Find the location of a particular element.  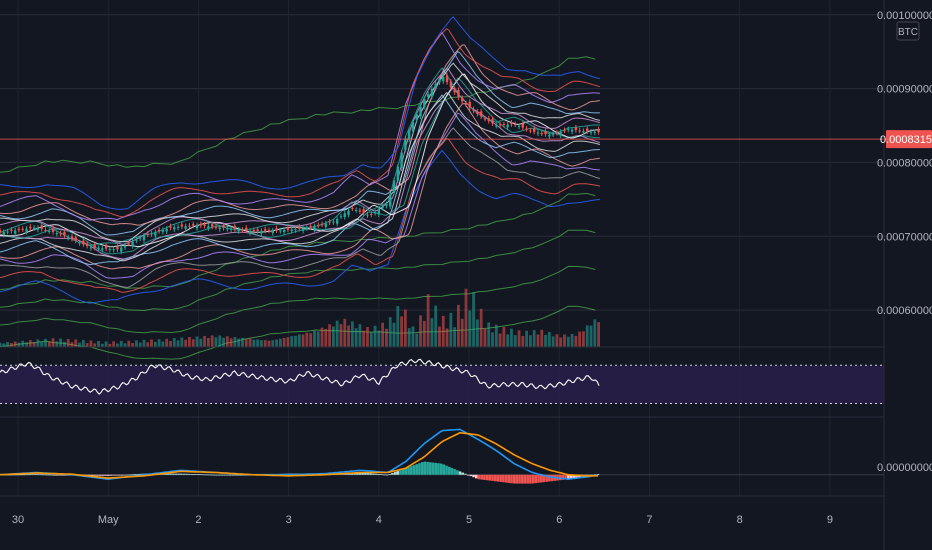

time-axis: 30 May 2 3 4 5 6 7 8 9 is located at coordinates (422, 520).